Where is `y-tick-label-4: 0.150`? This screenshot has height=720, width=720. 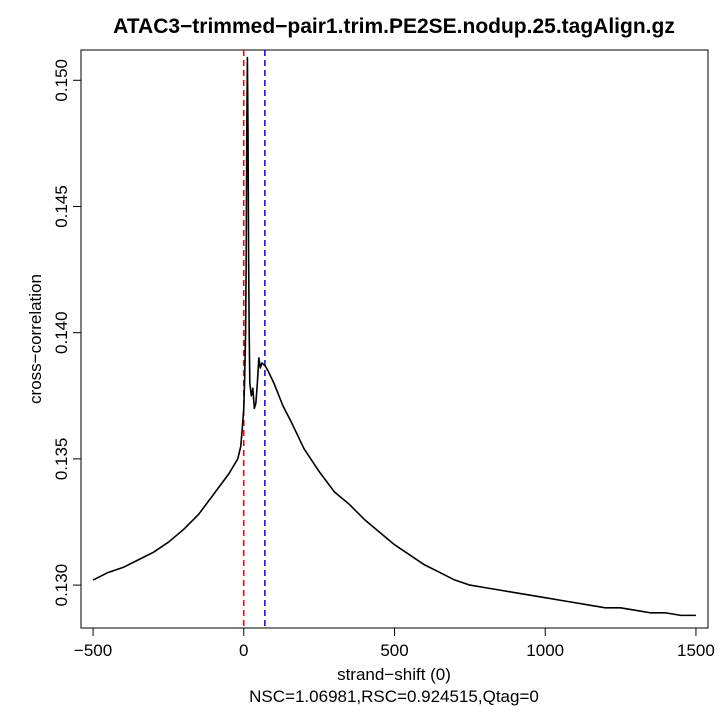
y-tick-label-4: 0.150 is located at coordinates (61, 80).